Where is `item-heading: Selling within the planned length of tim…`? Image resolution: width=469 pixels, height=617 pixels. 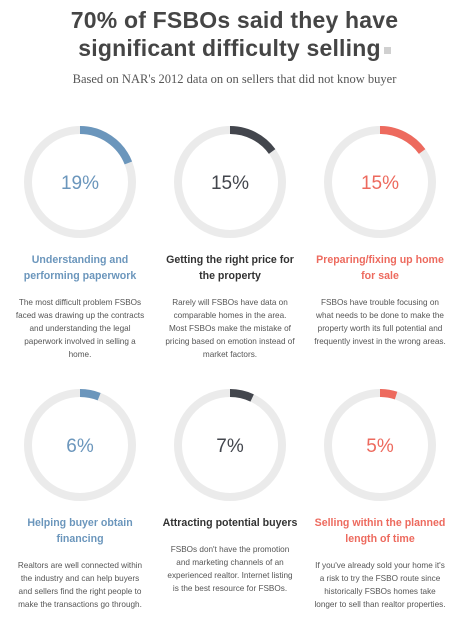 item-heading: Selling within the planned length of tim… is located at coordinates (380, 531).